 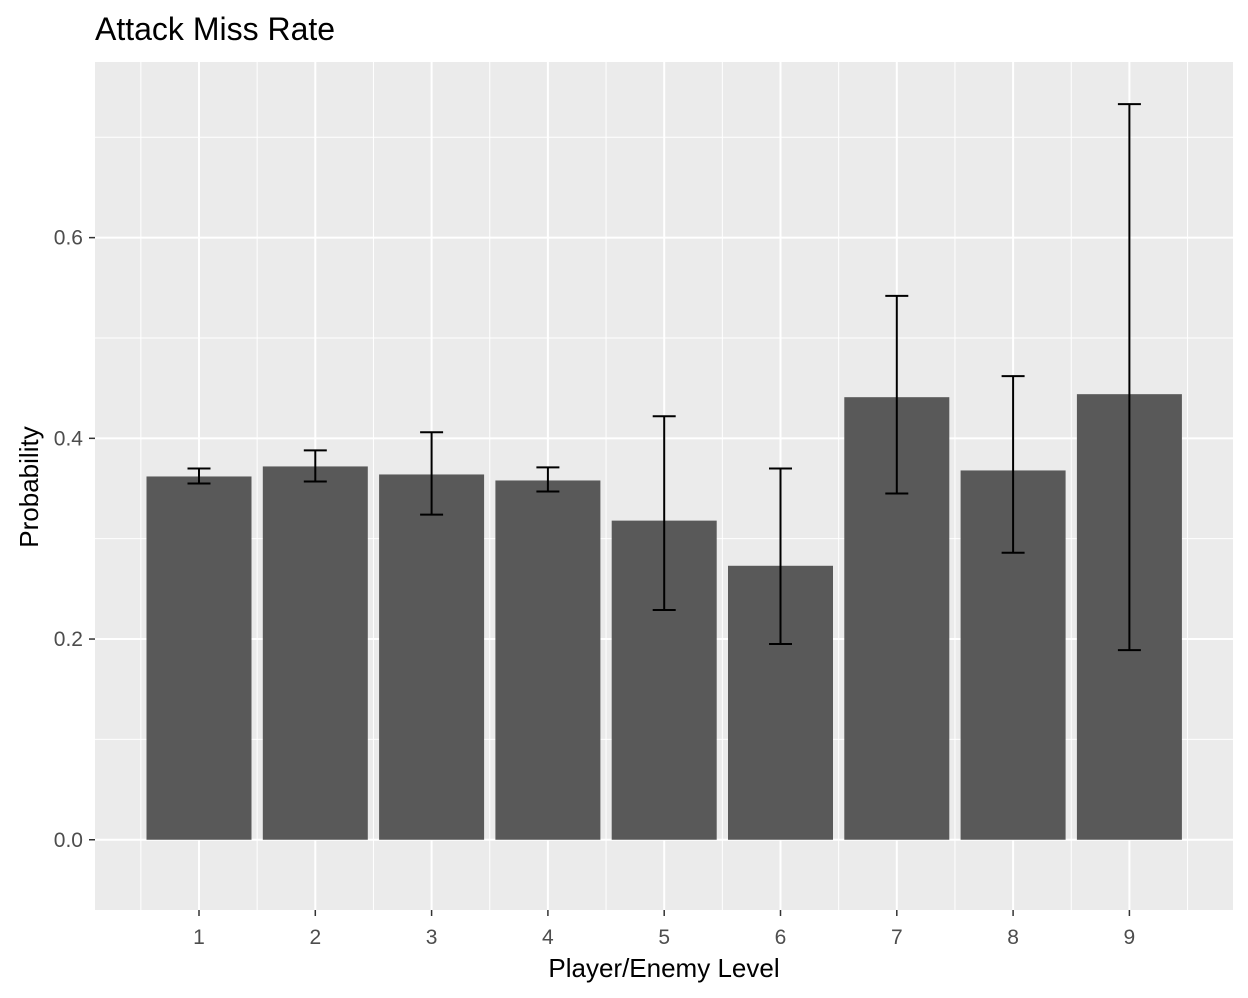 I want to click on x-tick-label: 9, so click(x=1130, y=937).